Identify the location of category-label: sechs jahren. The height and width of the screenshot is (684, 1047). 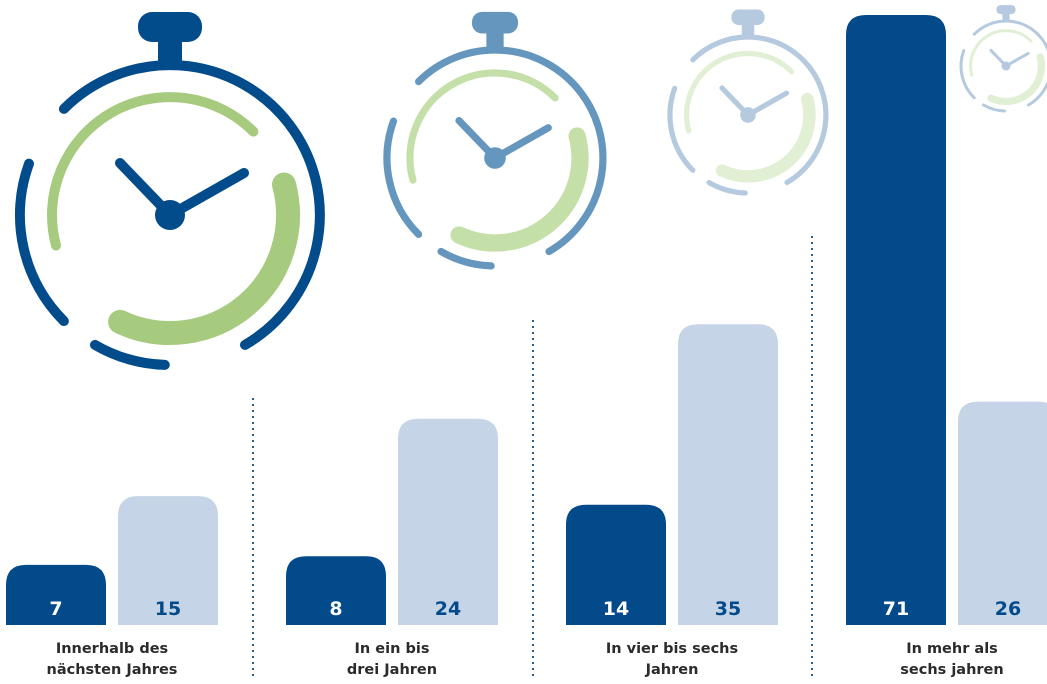
(951, 670).